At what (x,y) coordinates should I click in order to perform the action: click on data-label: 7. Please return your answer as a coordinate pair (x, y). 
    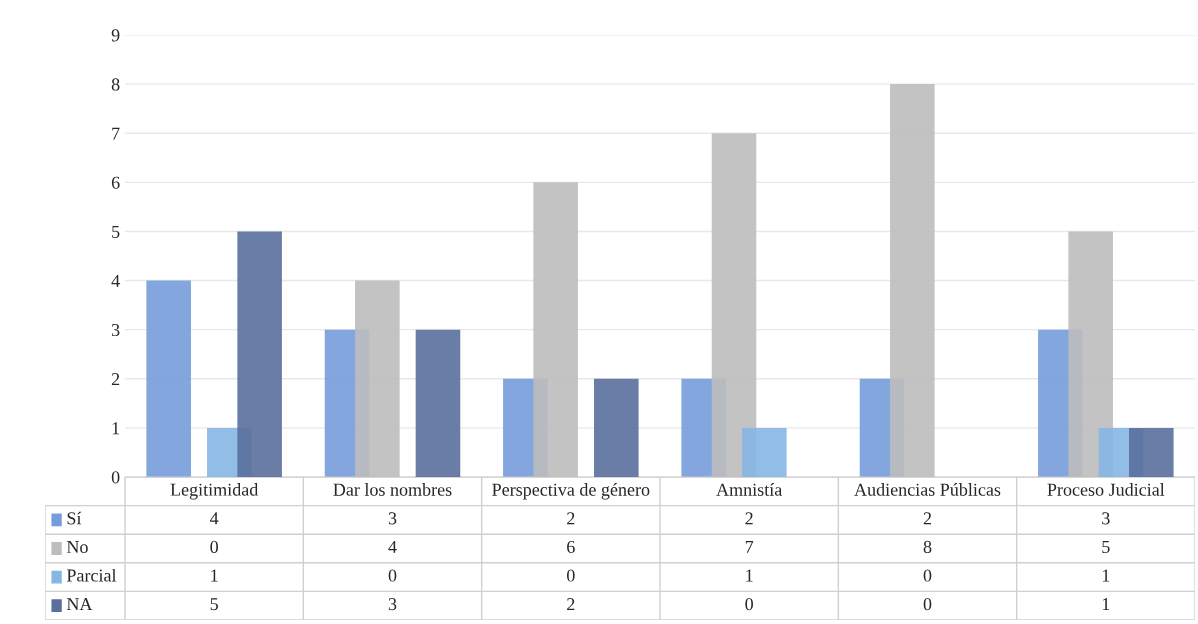
    Looking at the image, I should click on (749, 547).